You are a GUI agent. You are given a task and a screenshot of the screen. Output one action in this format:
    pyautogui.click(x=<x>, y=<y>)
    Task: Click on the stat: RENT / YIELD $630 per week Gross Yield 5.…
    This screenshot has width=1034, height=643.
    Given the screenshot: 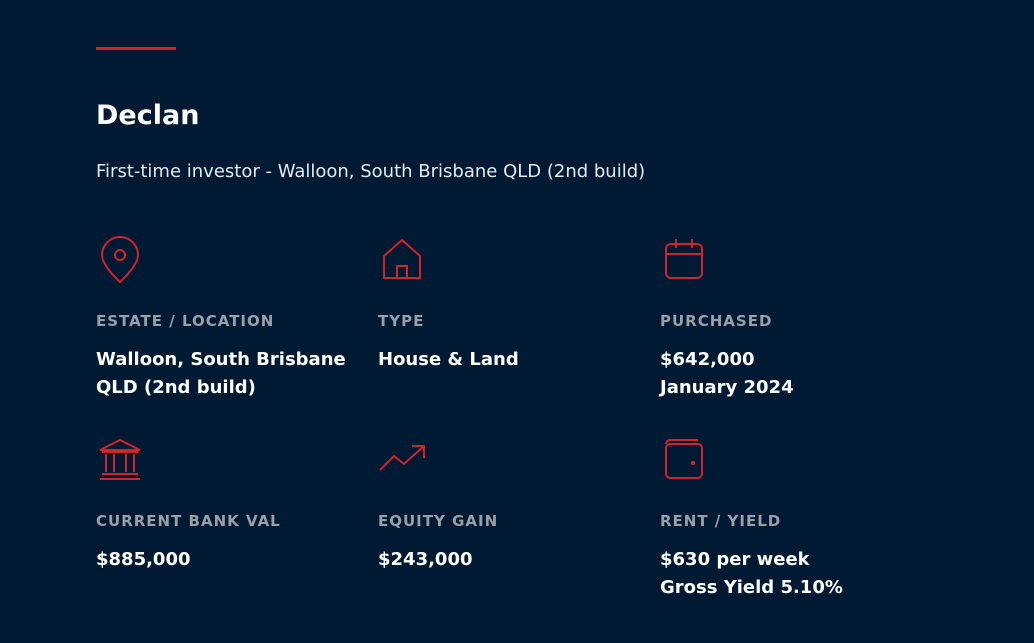 What is the action you would take?
    pyautogui.click(x=795, y=519)
    